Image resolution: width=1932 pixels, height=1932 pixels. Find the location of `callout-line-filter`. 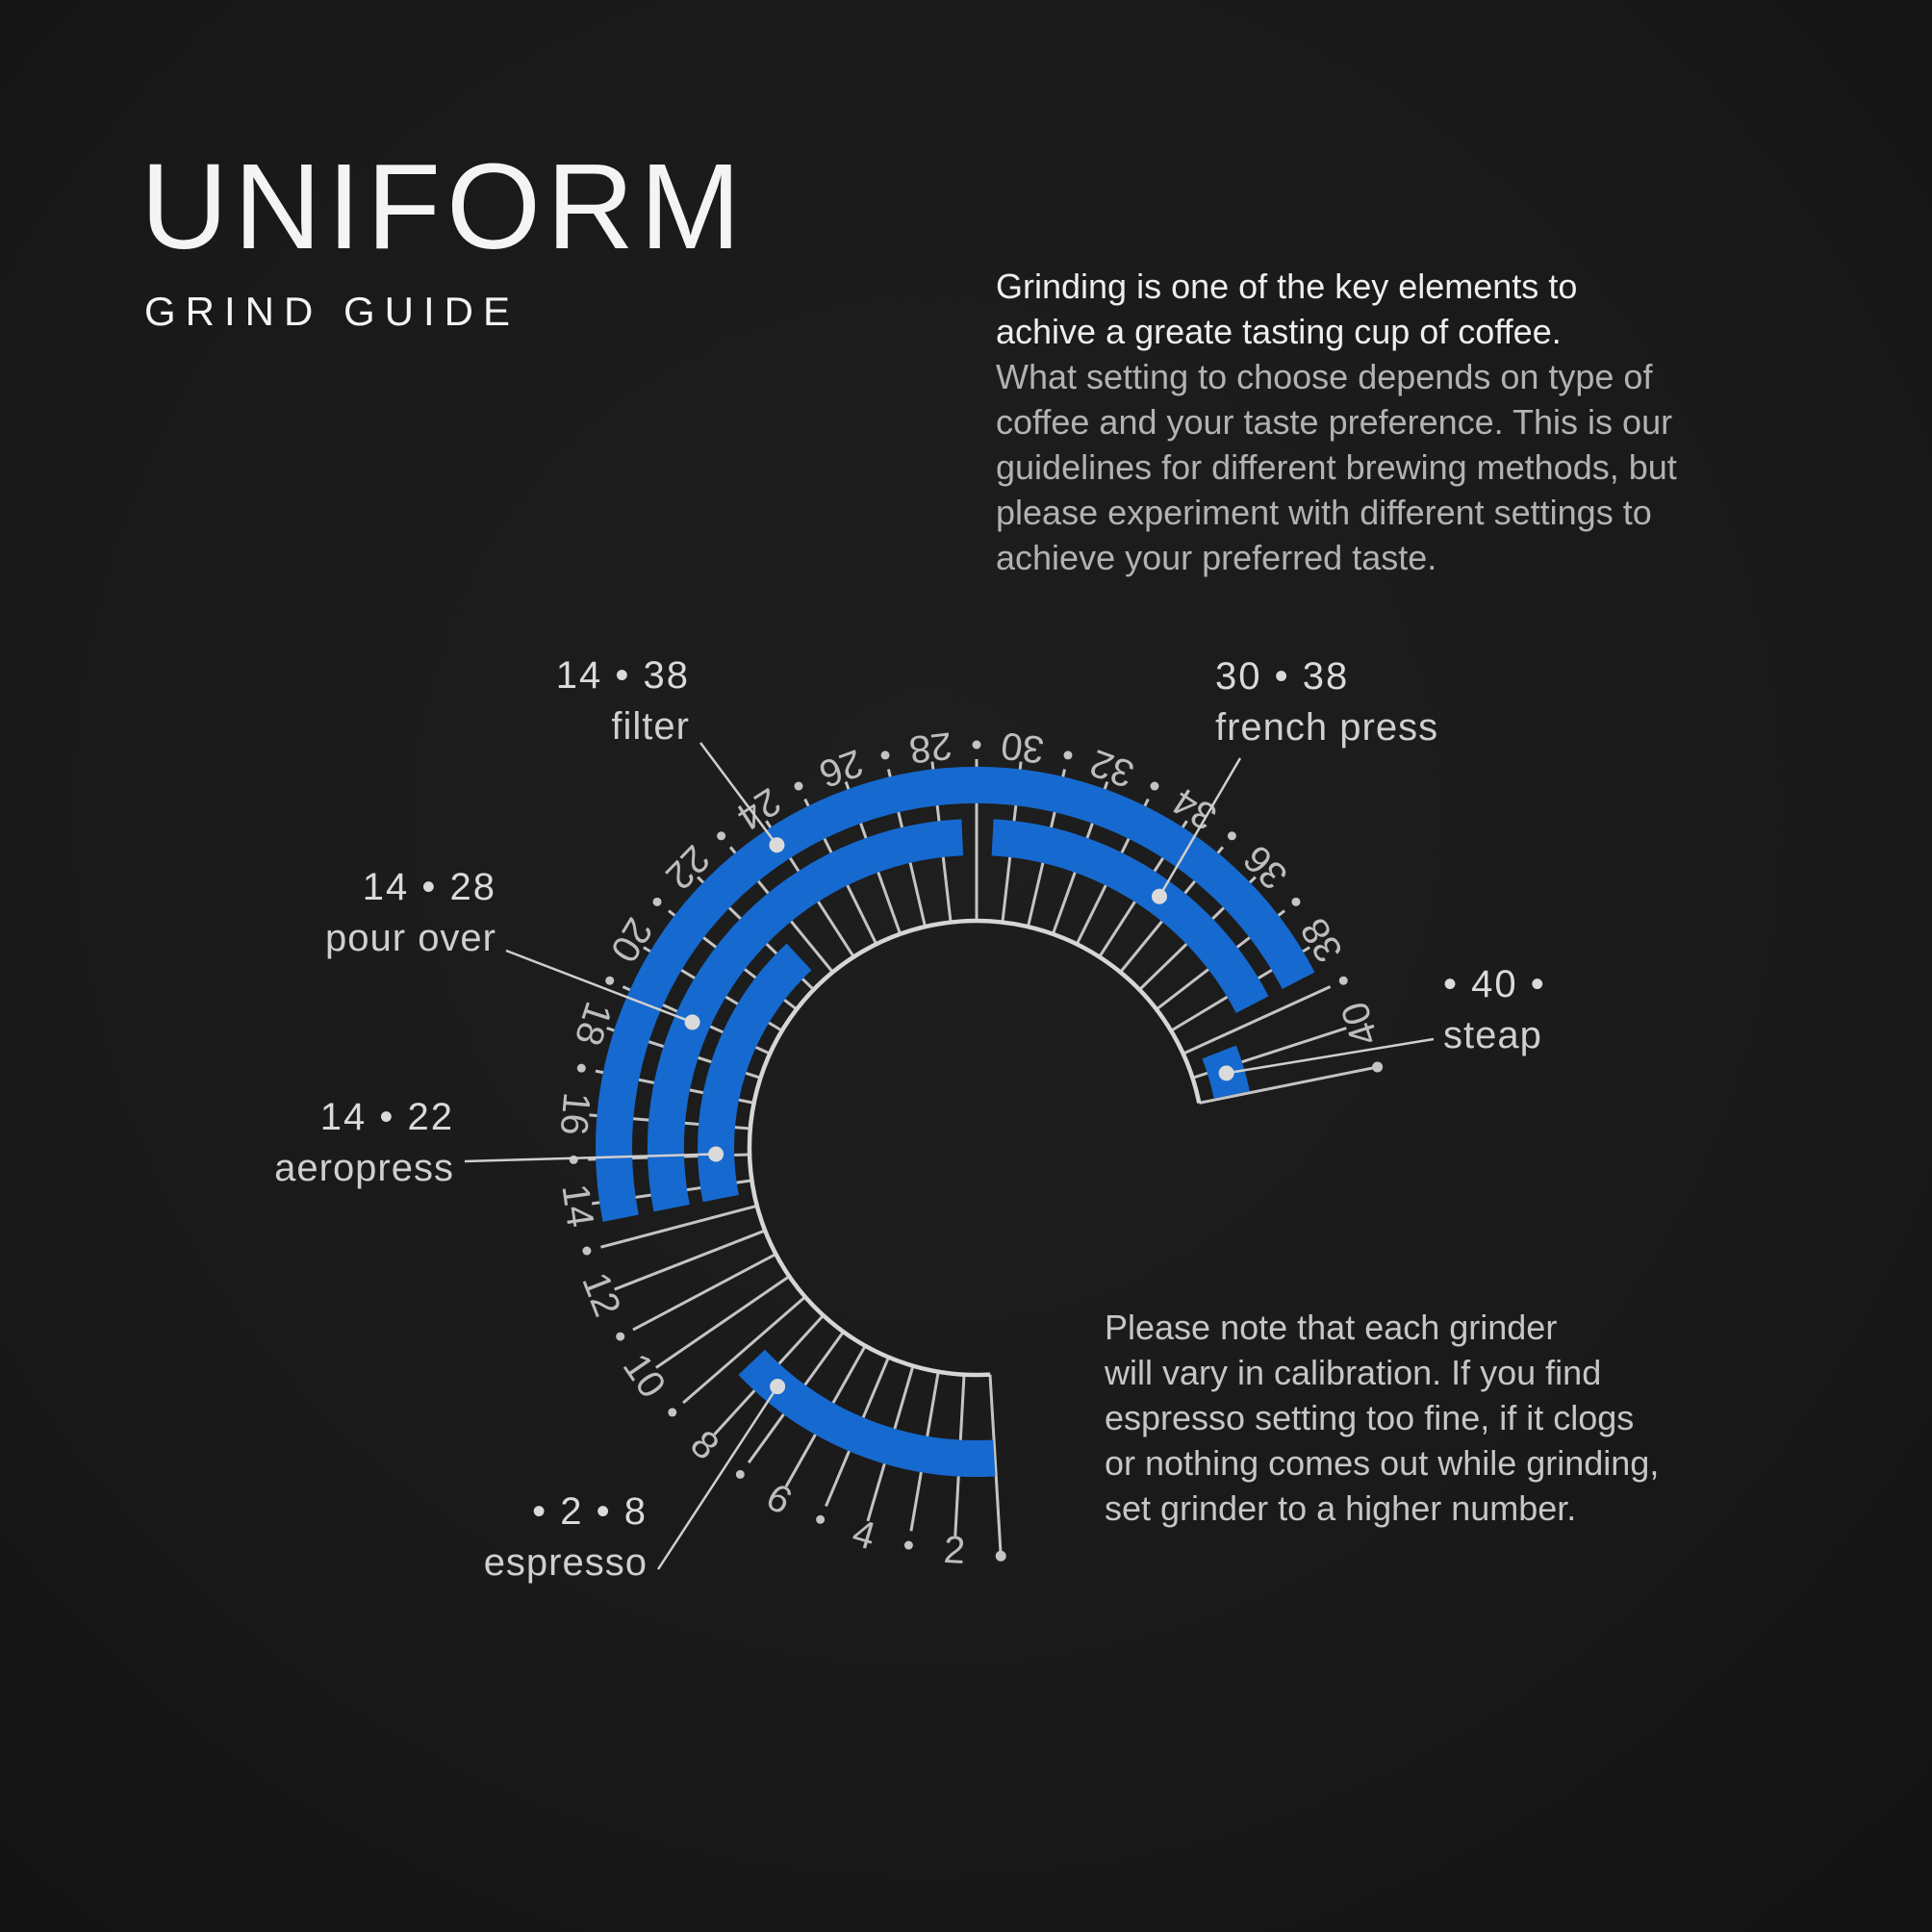

callout-line-filter is located at coordinates (738, 794).